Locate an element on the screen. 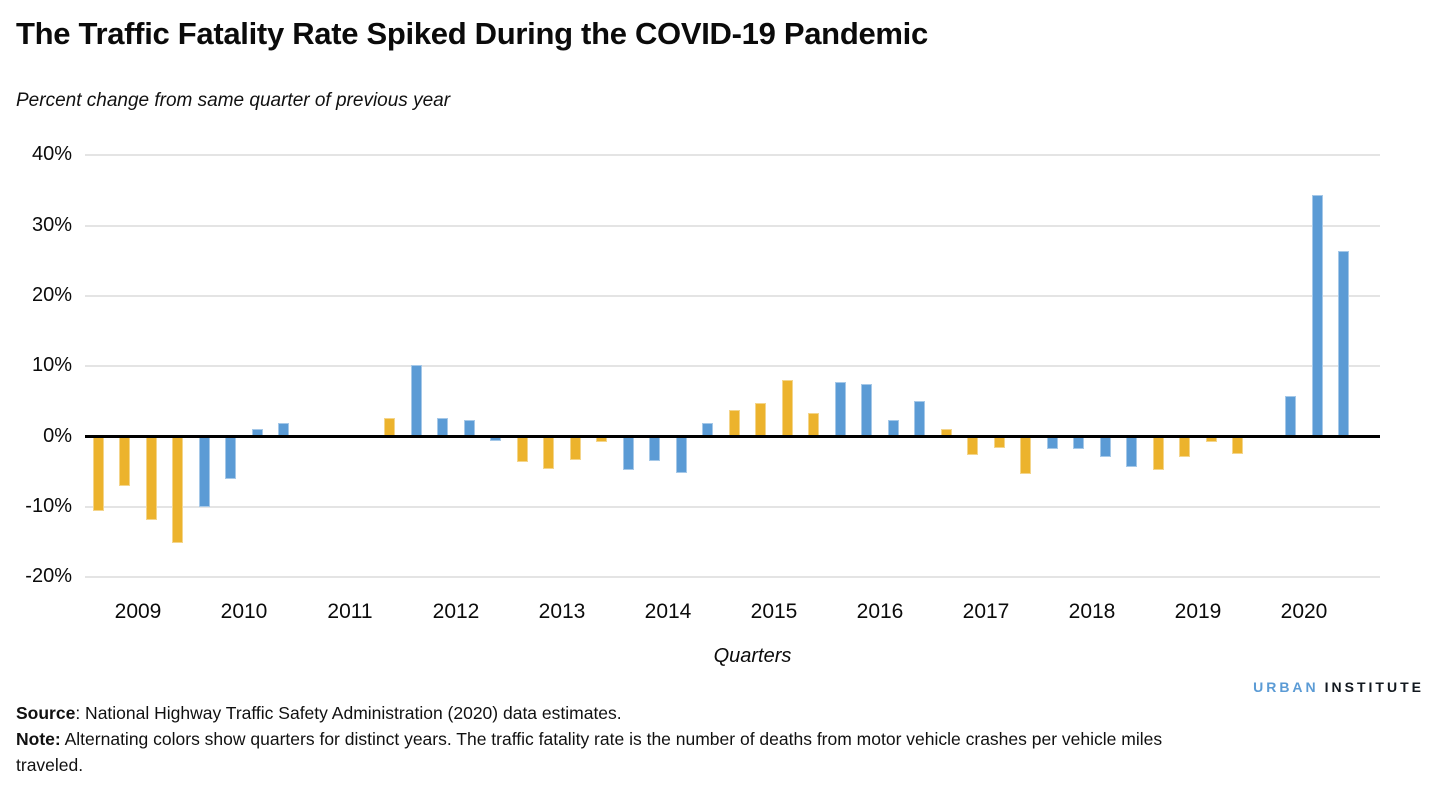  bar-2016-q2 is located at coordinates (867, 410).